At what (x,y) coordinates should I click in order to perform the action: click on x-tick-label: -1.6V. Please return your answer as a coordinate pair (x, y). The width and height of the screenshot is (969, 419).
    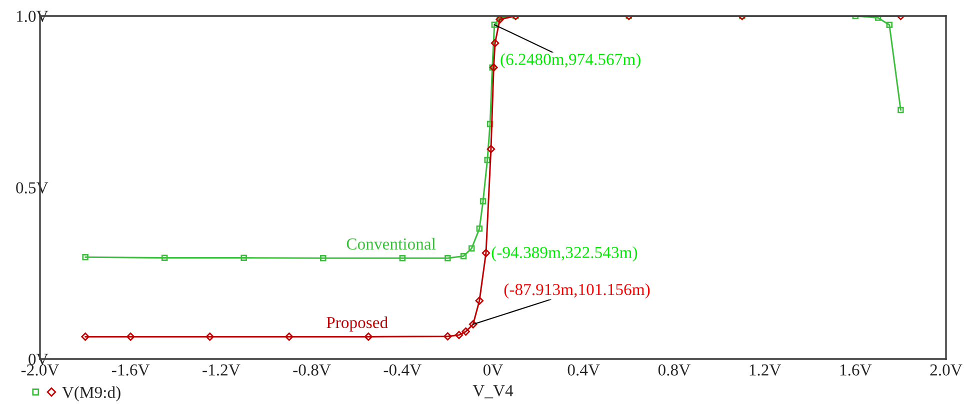
    Looking at the image, I should click on (131, 370).